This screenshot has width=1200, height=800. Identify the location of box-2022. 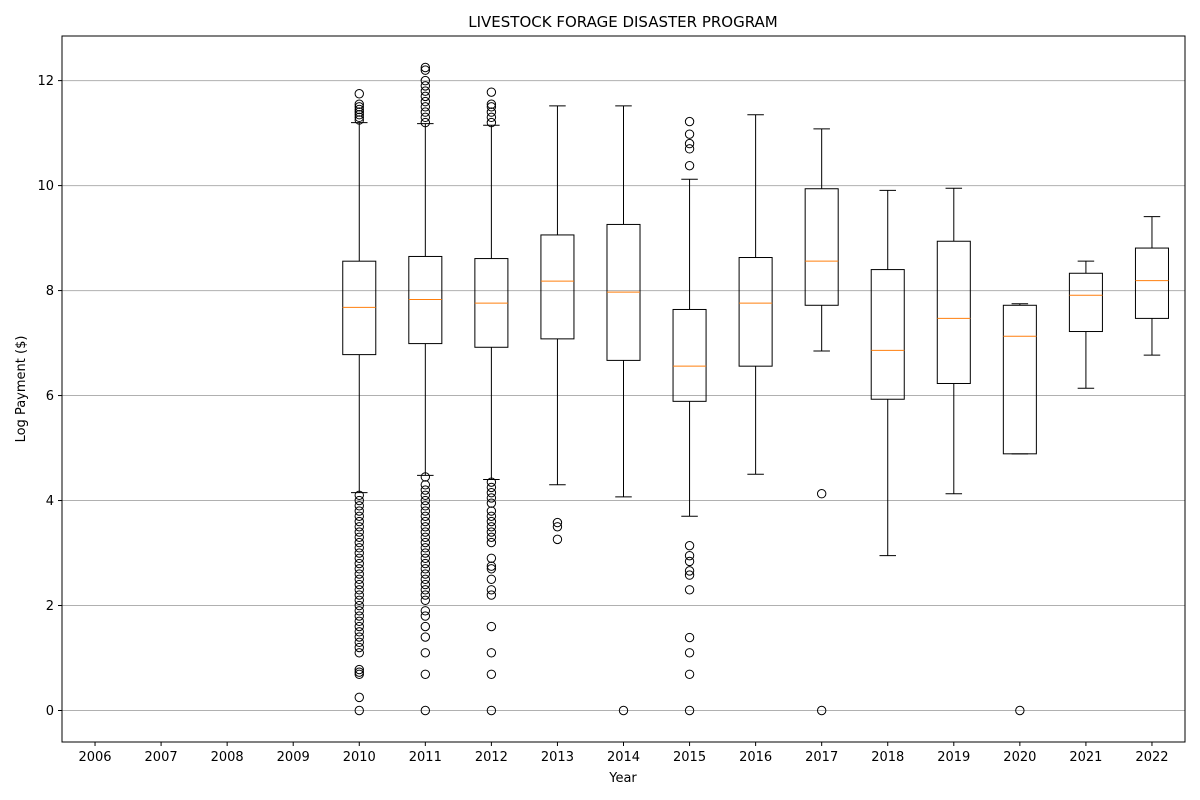
(1151, 286).